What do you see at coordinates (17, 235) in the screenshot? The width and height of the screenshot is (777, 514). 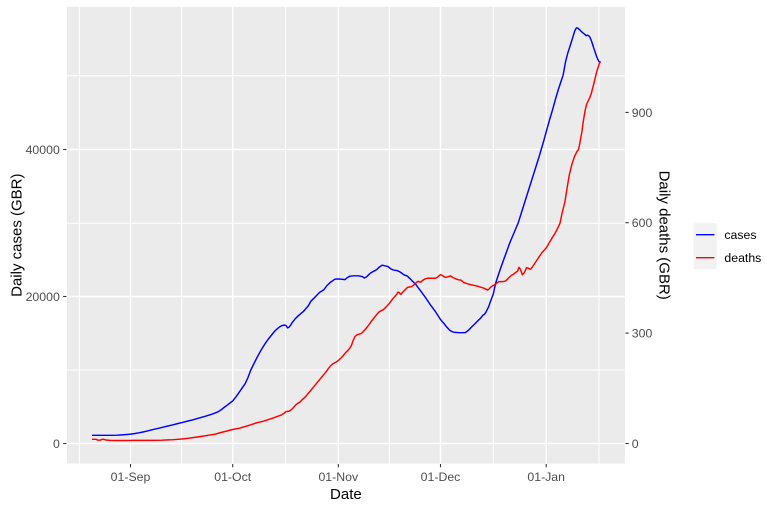 I see `svg-text: Daily cases (GBR)` at bounding box center [17, 235].